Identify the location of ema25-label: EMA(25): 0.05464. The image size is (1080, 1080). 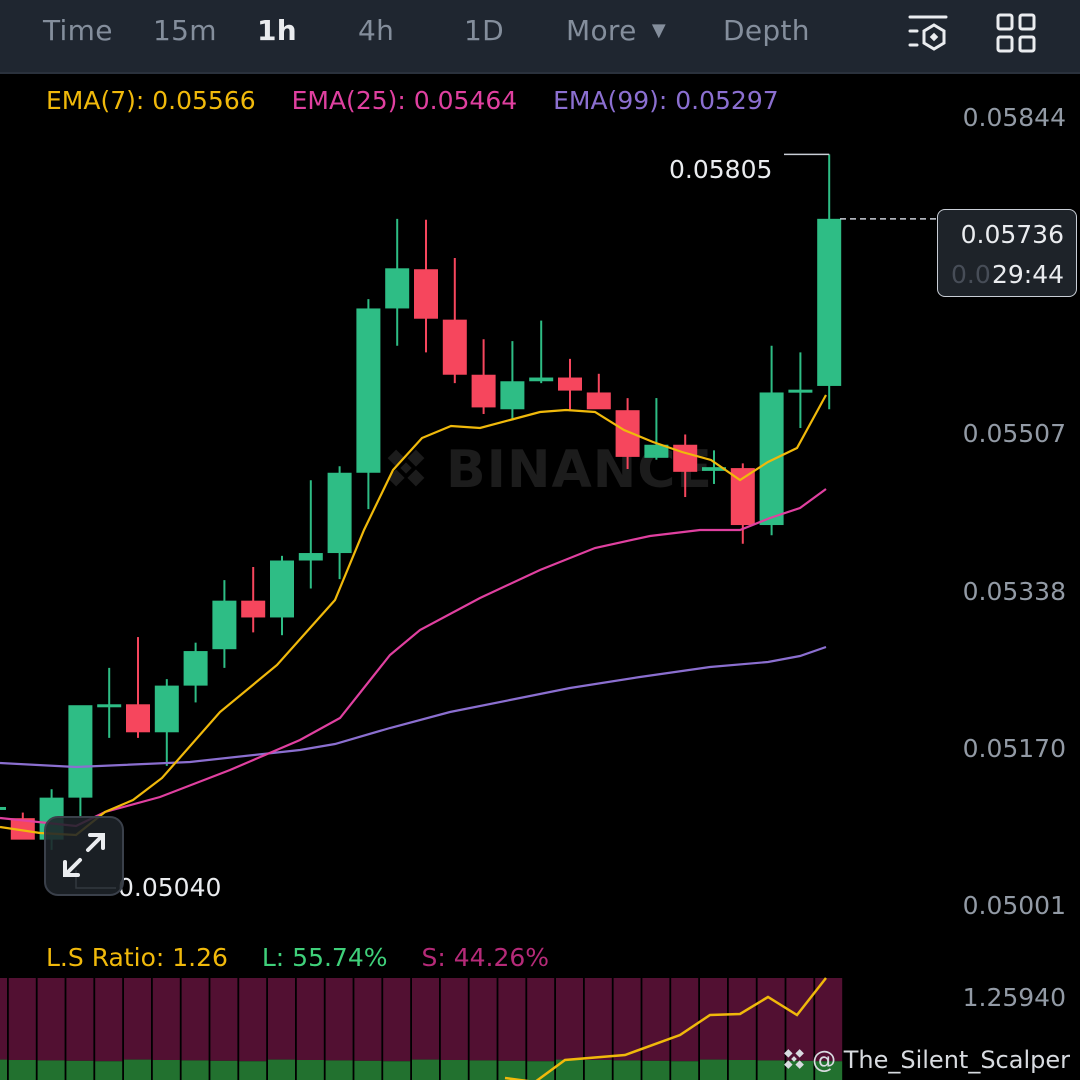
(404, 100).